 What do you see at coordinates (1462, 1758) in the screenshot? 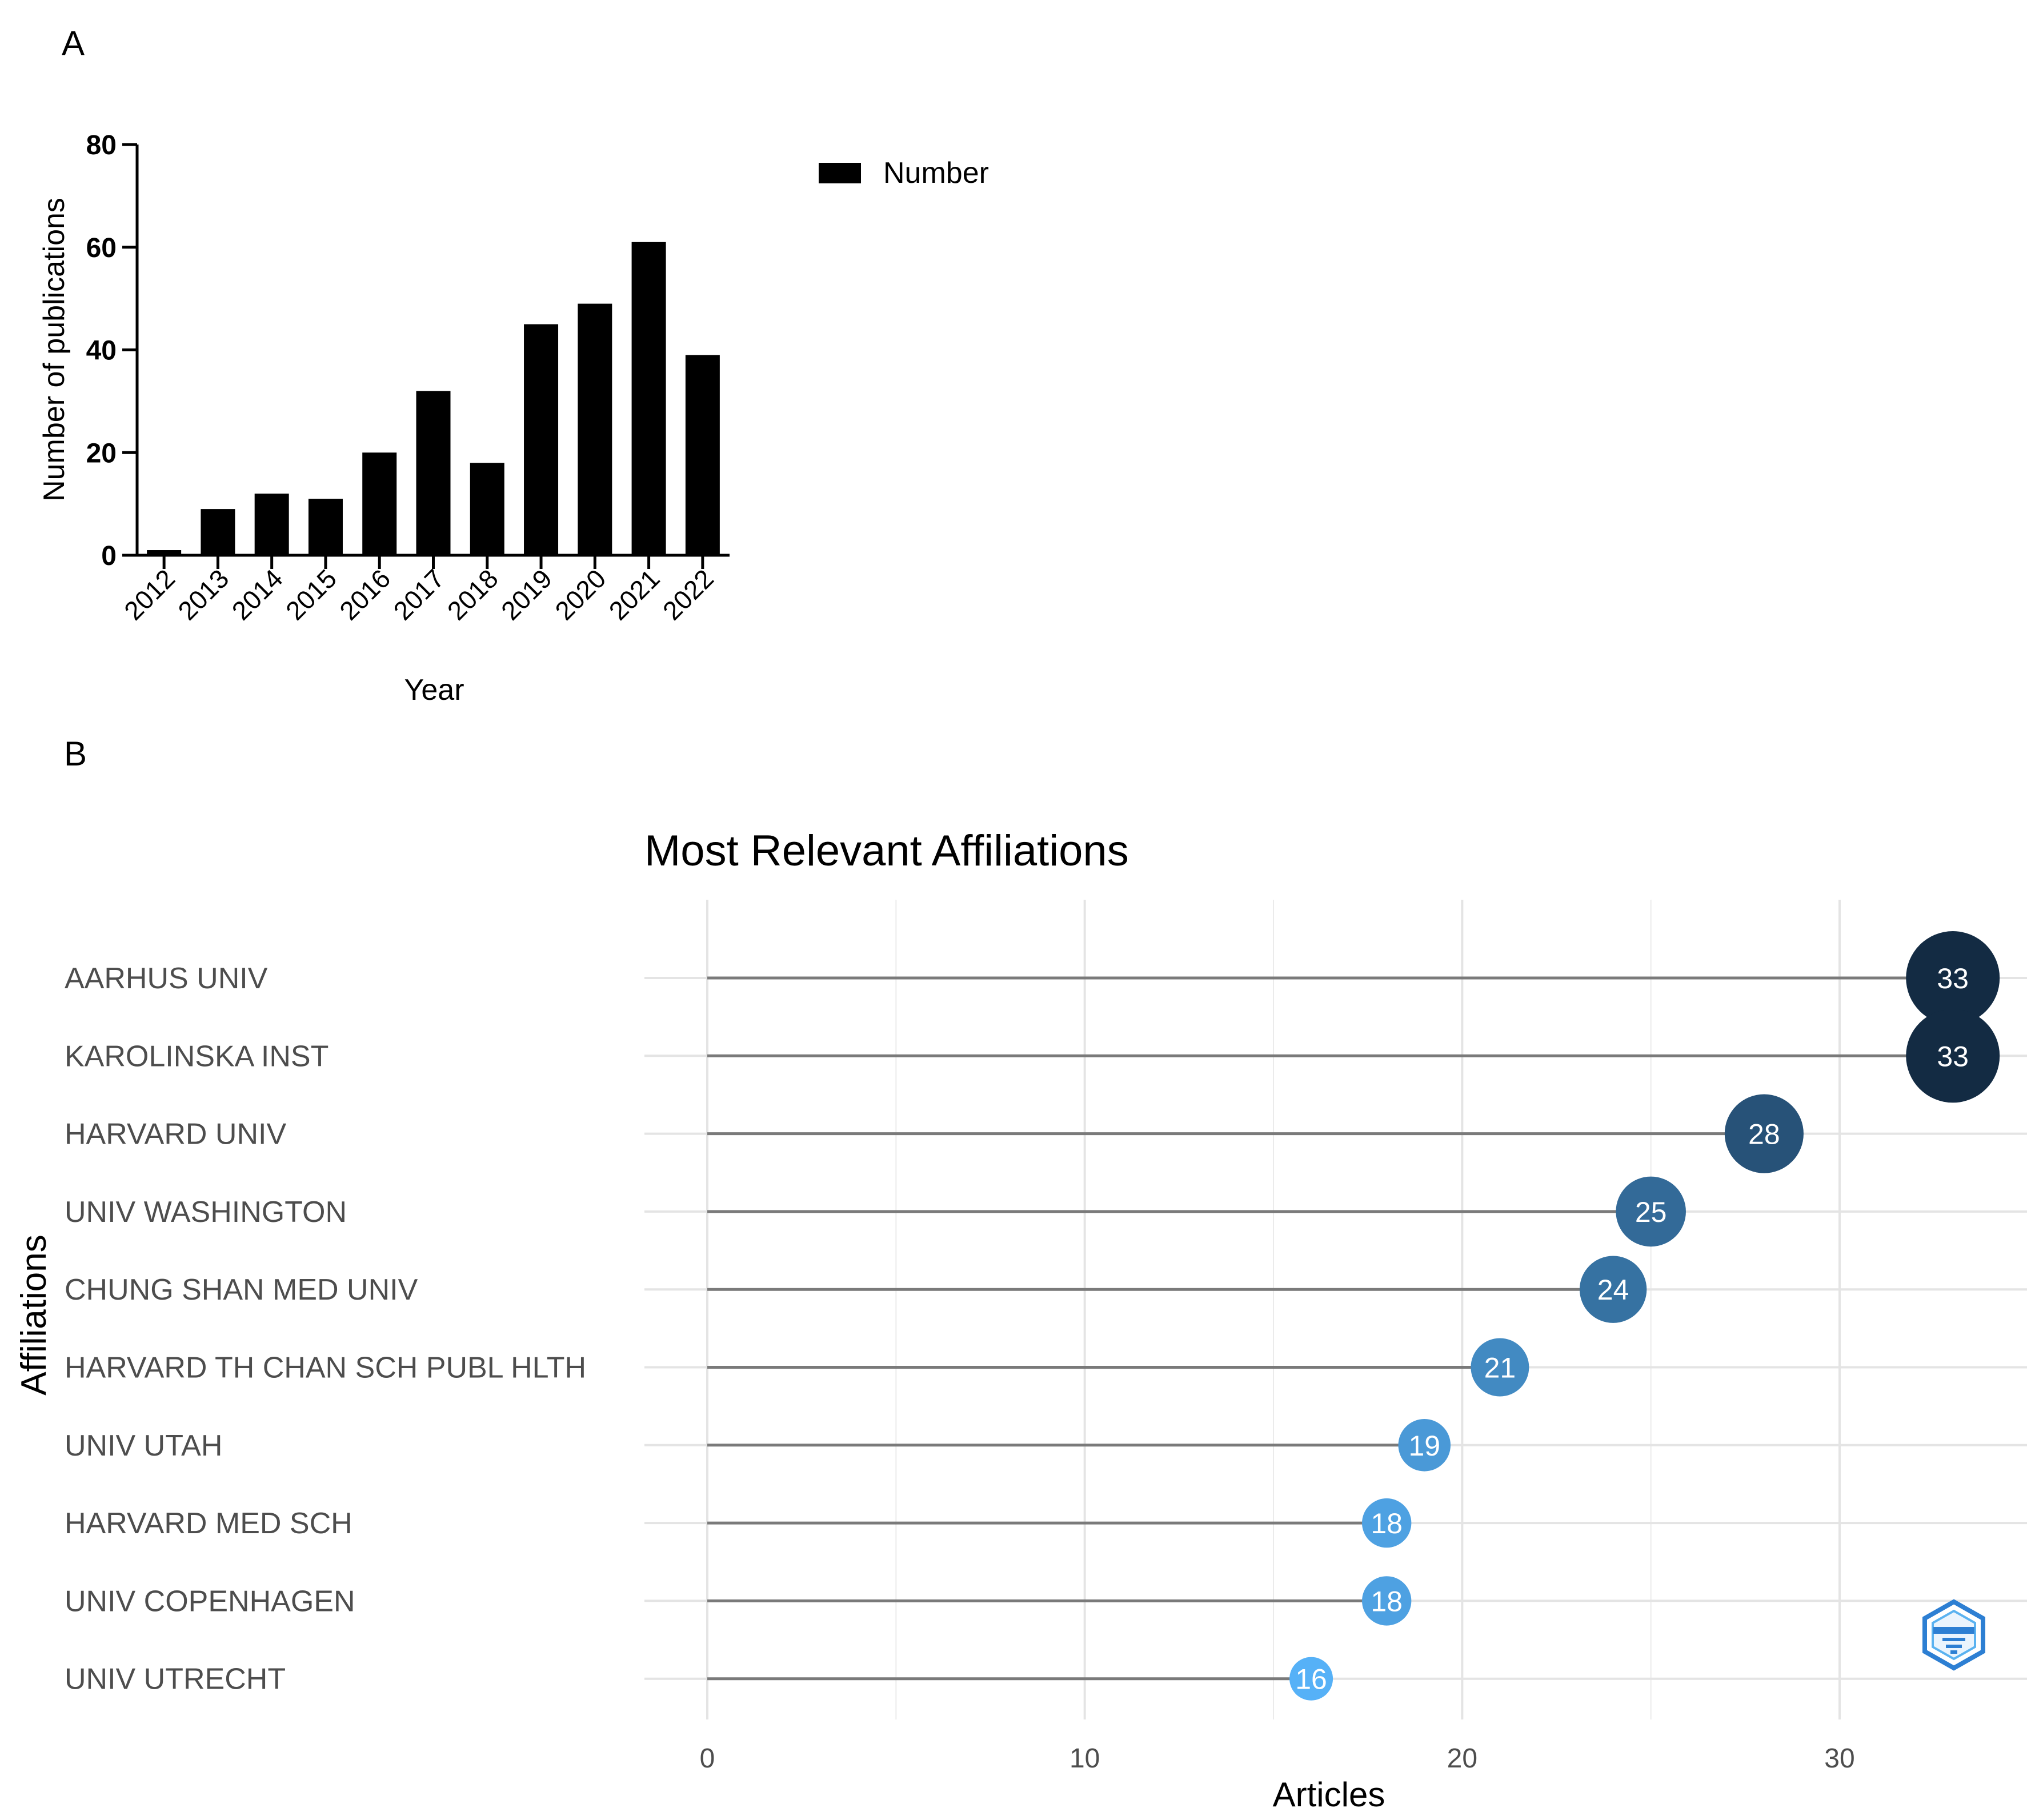
I see `x-tick-label: 20` at bounding box center [1462, 1758].